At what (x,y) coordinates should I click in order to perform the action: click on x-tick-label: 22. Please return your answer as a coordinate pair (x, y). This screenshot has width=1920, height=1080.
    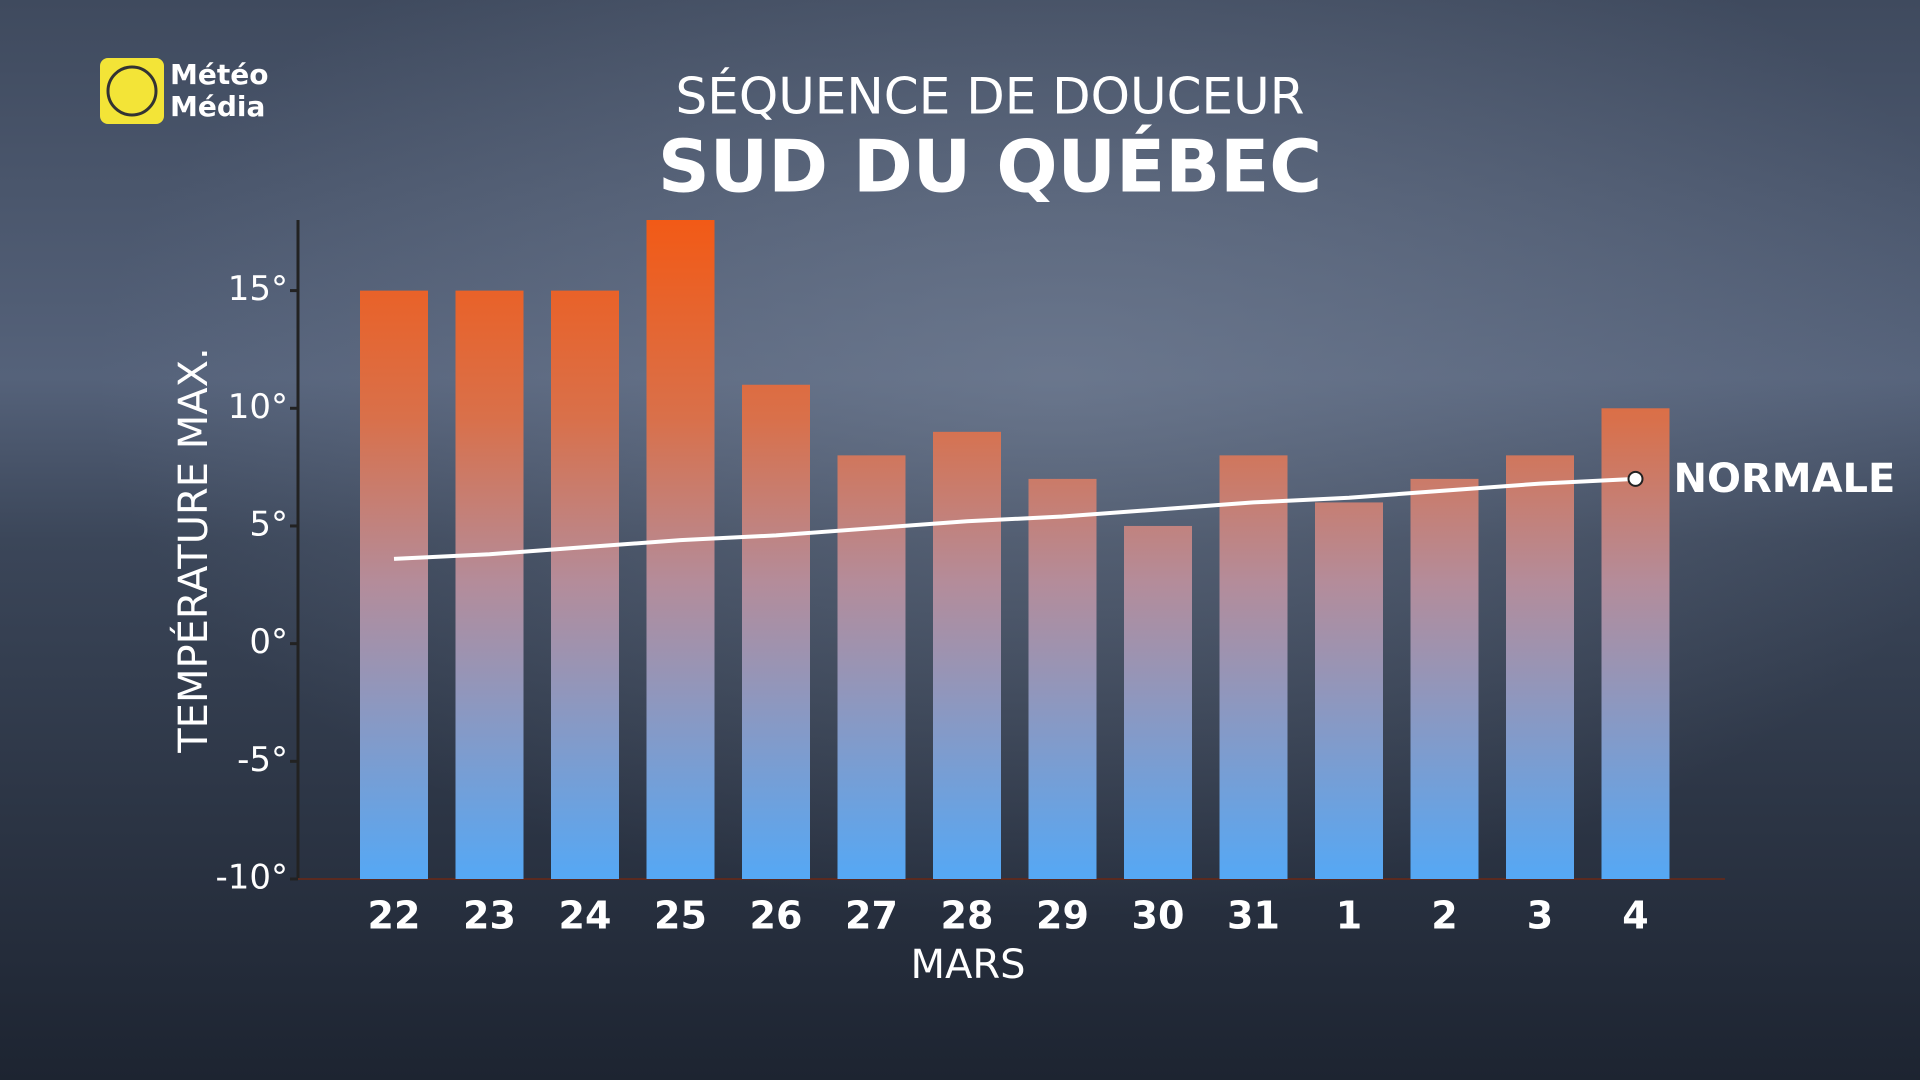
    Looking at the image, I should click on (394, 916).